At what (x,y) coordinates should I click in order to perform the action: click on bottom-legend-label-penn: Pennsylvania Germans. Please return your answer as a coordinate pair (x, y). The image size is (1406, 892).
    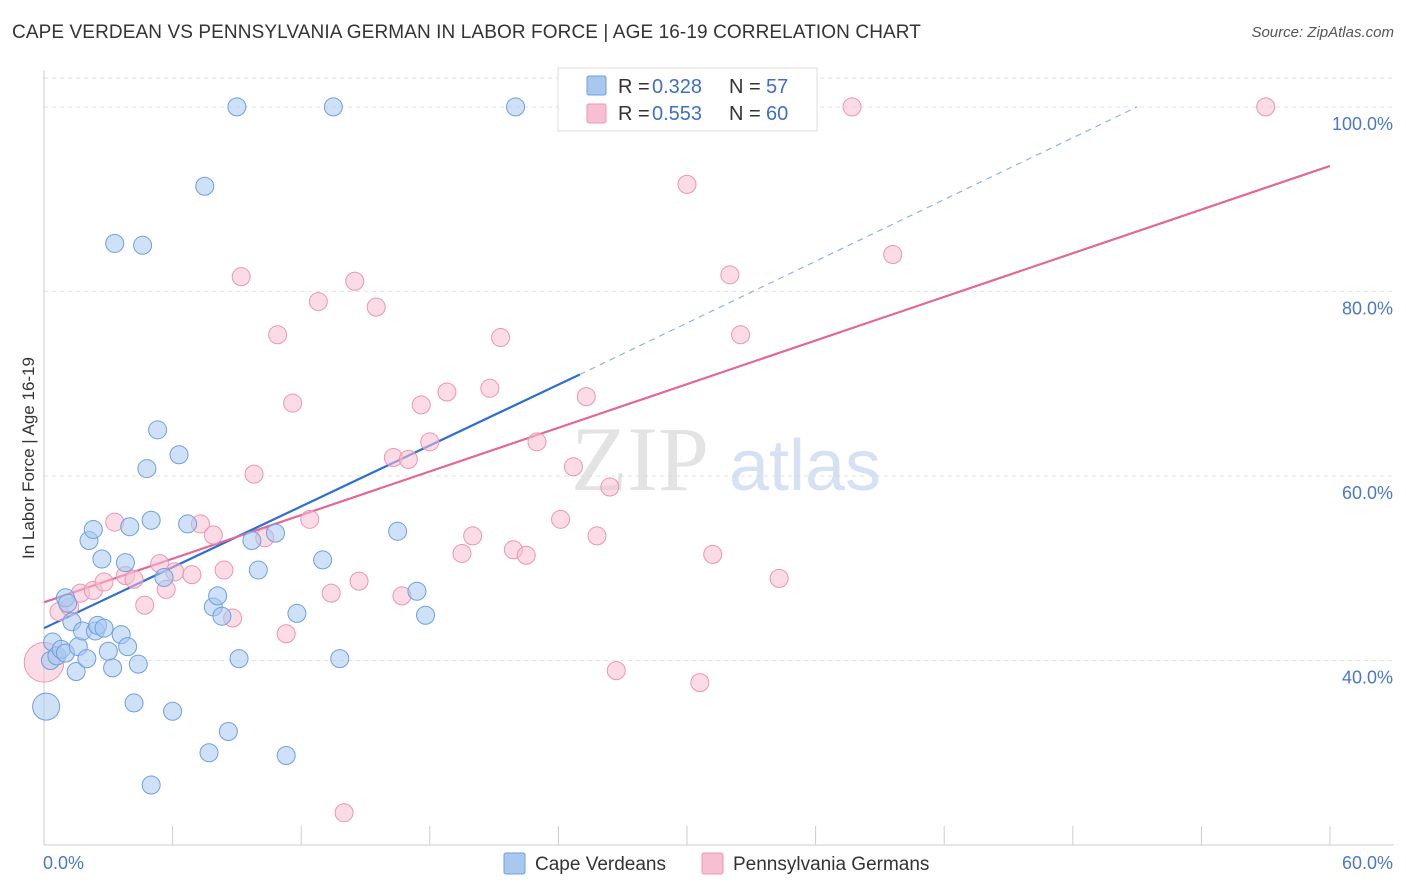
    Looking at the image, I should click on (831, 864).